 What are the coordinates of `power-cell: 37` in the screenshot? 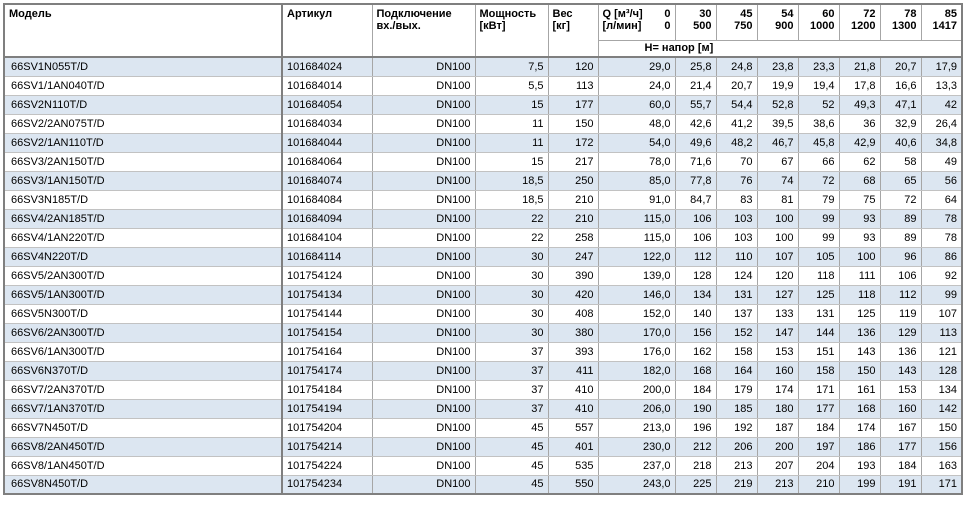 It's located at (511, 389).